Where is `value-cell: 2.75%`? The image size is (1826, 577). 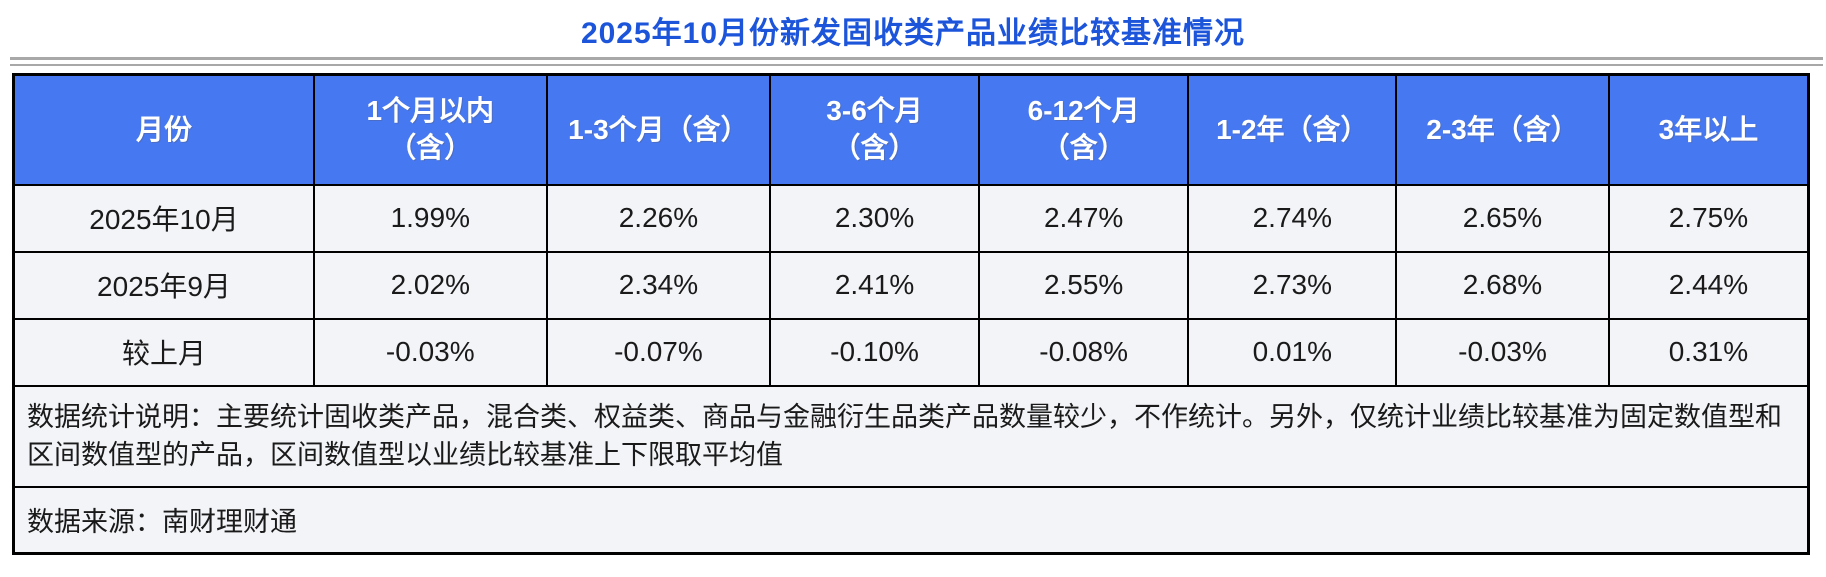
value-cell: 2.75% is located at coordinates (1708, 218).